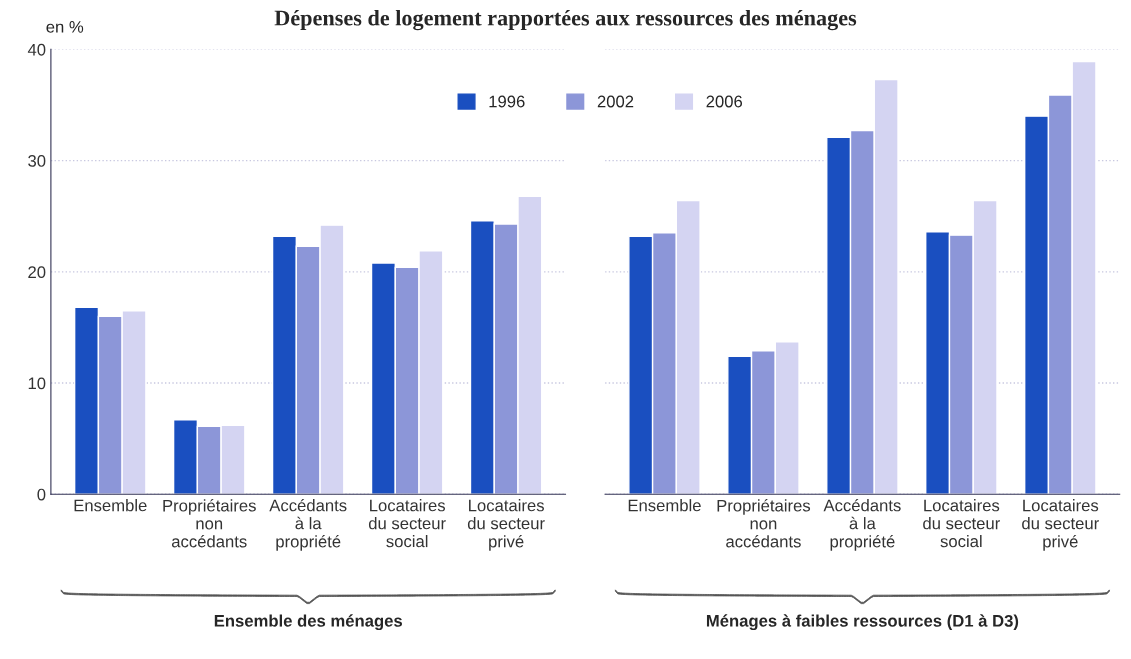 The width and height of the screenshot is (1131, 659). I want to click on legend-label: 2006, so click(724, 101).